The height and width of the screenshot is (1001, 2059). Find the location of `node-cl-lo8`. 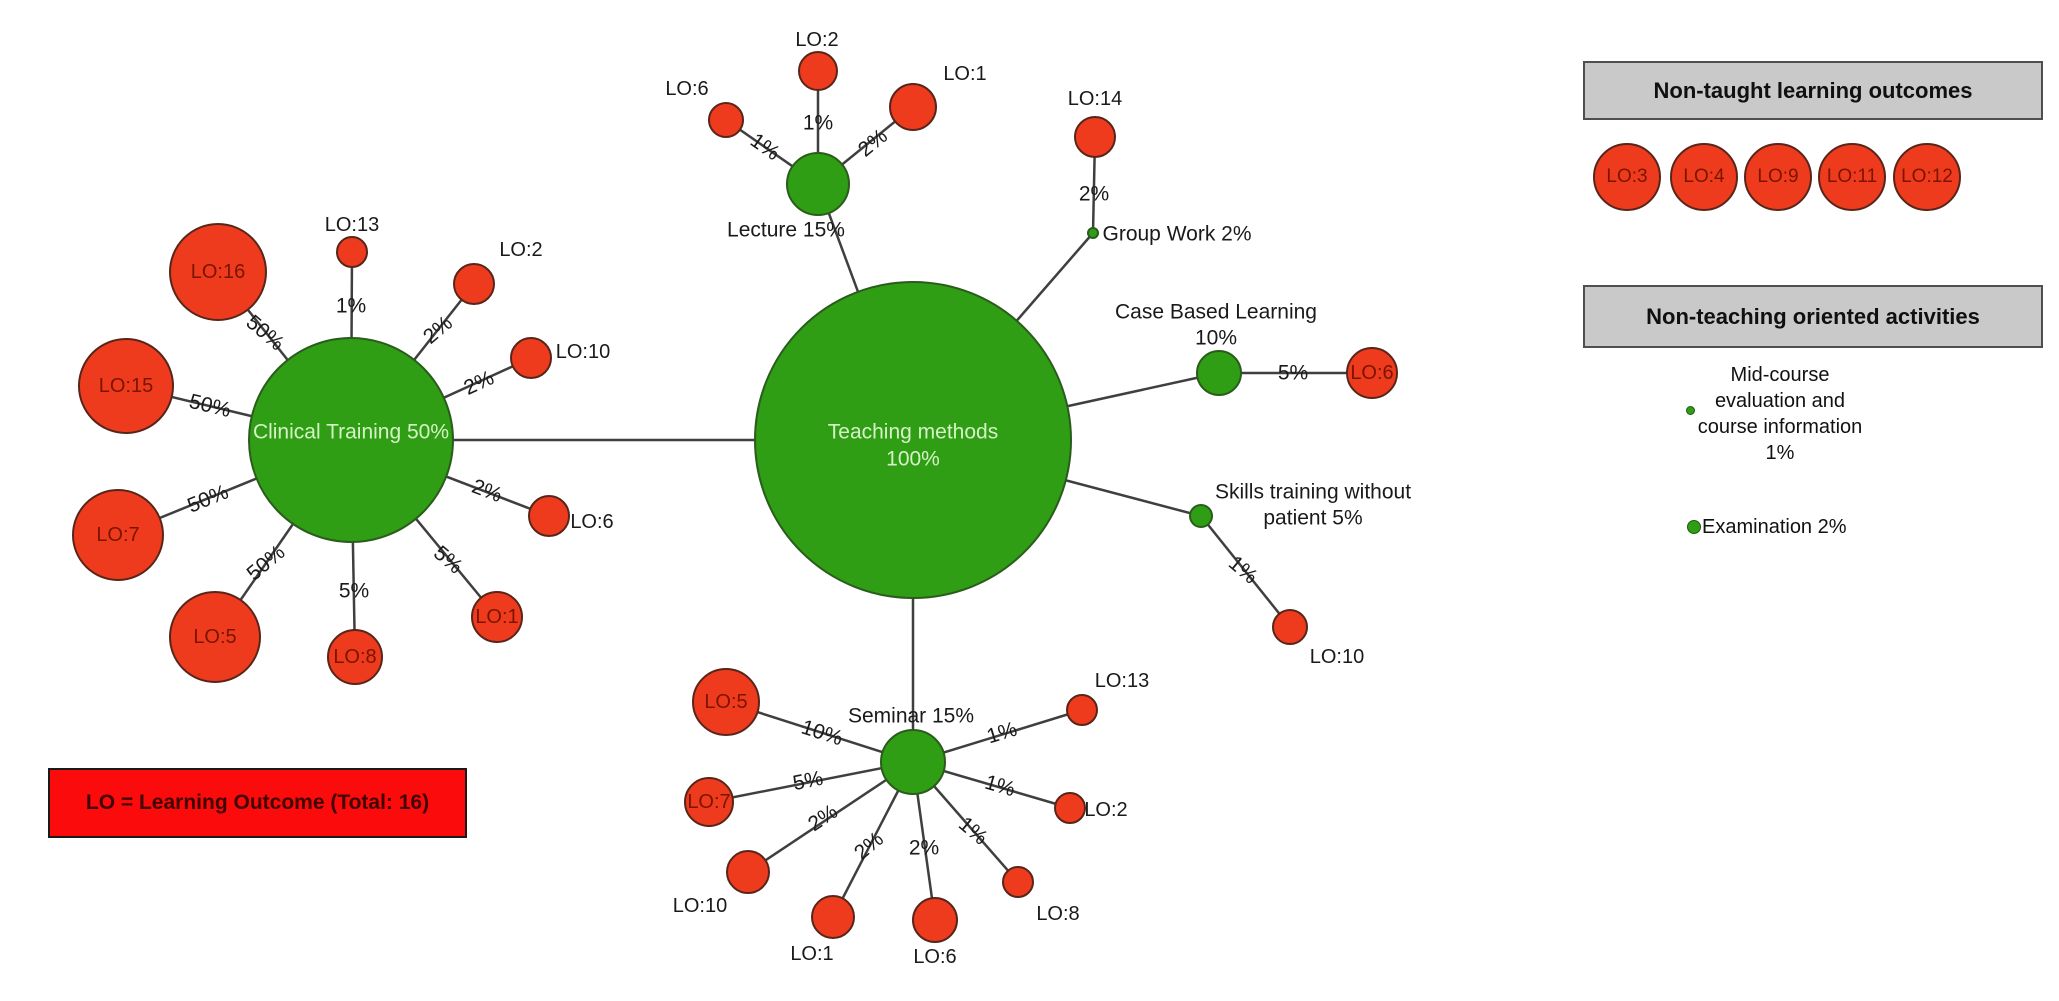

node-cl-lo8 is located at coordinates (355, 657).